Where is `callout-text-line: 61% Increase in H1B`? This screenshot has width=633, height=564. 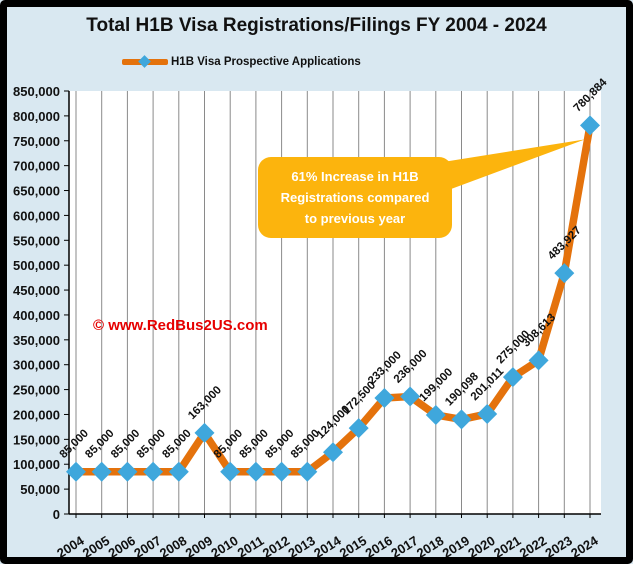
callout-text-line: 61% Increase in H1B is located at coordinates (355, 176).